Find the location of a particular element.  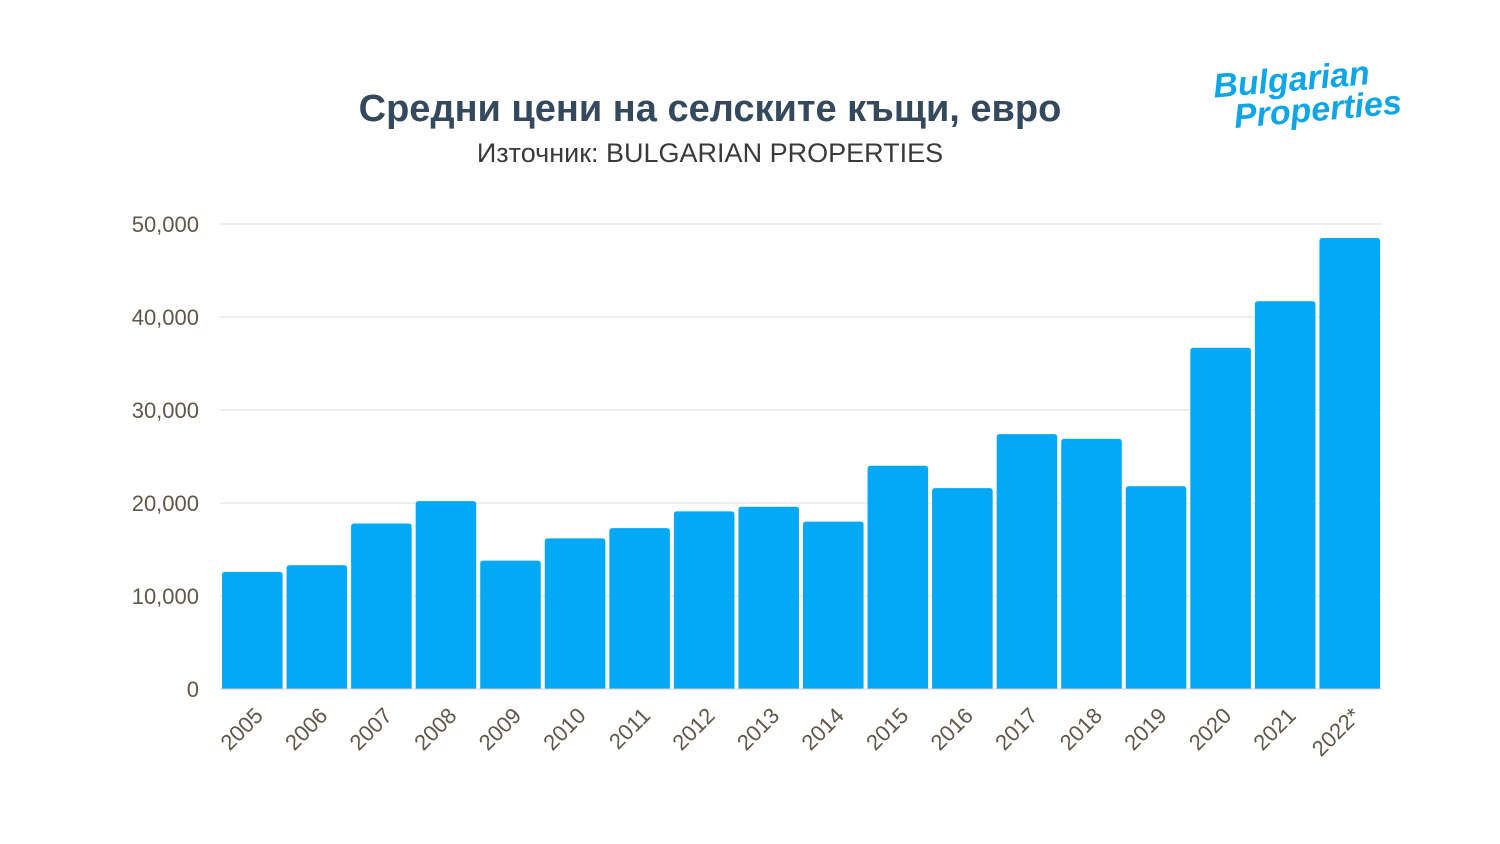

x-tick-label: 2014 is located at coordinates (823, 729).